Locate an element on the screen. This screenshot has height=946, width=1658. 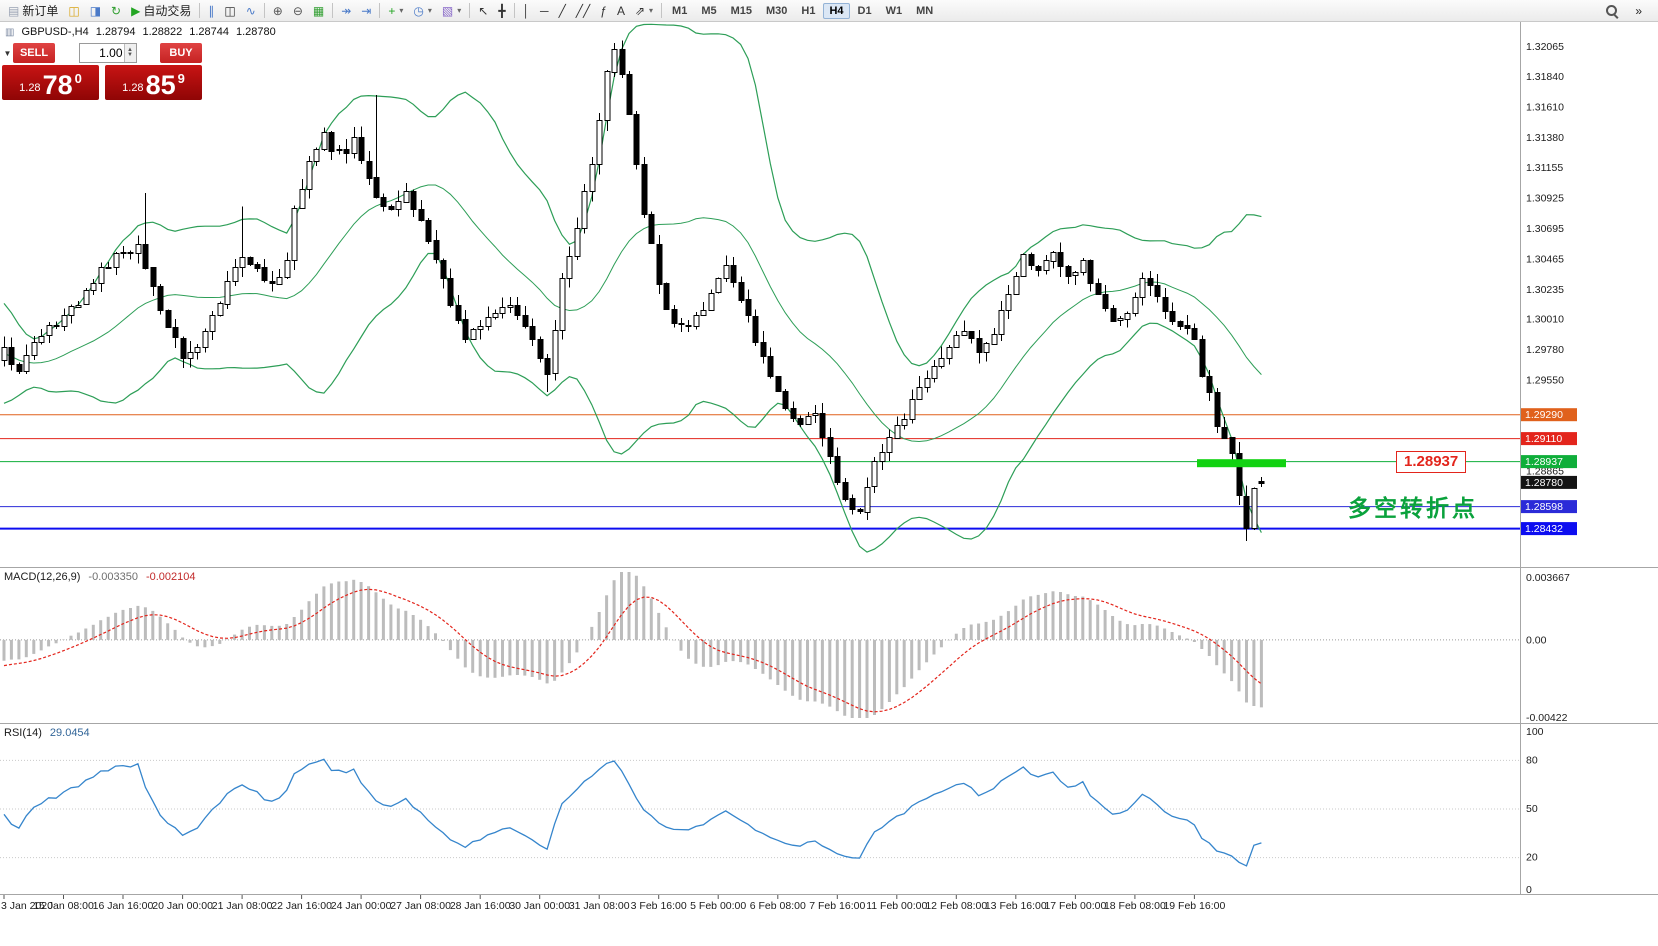
axis-price-label: 1.32065 is located at coordinates (1545, 47).